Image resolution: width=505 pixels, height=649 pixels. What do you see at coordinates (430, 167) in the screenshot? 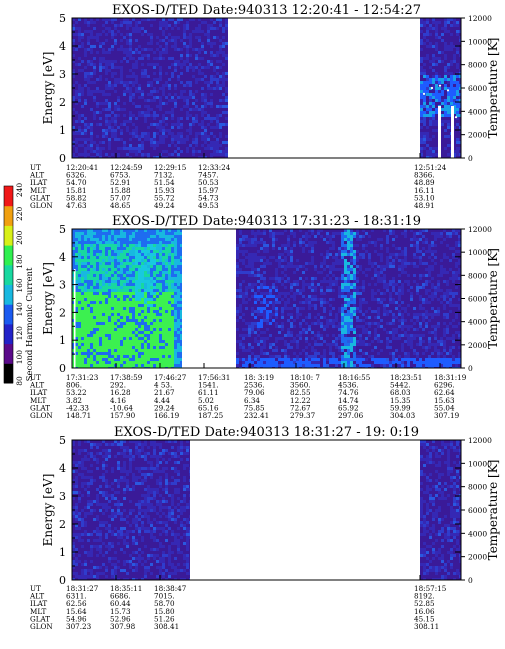
I see `ephemeris-cell: 12:51:24` at bounding box center [430, 167].